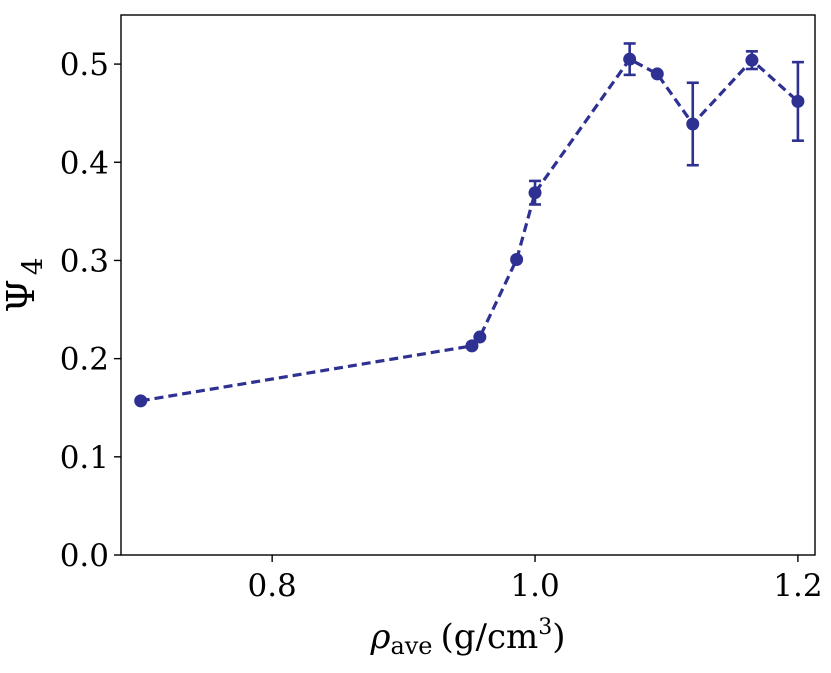 Image resolution: width=831 pixels, height=673 pixels. I want to click on x-tick-label: 0.8, so click(271, 586).